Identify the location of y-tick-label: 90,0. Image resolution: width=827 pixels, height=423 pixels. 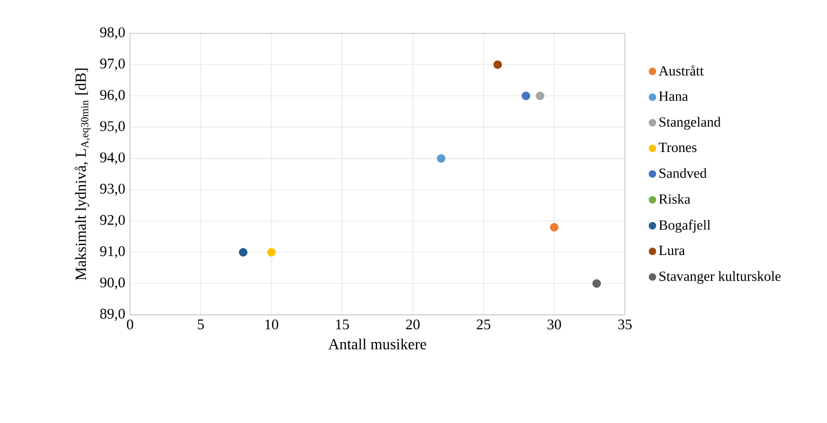
(112, 284).